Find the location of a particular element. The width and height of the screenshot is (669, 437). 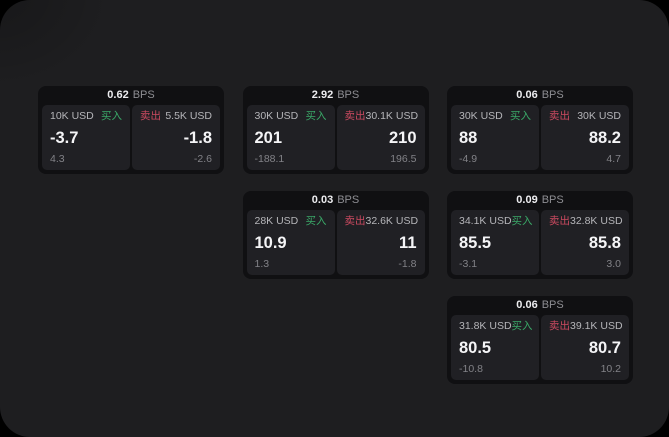

sell-amount: 30.1K USD is located at coordinates (392, 116).